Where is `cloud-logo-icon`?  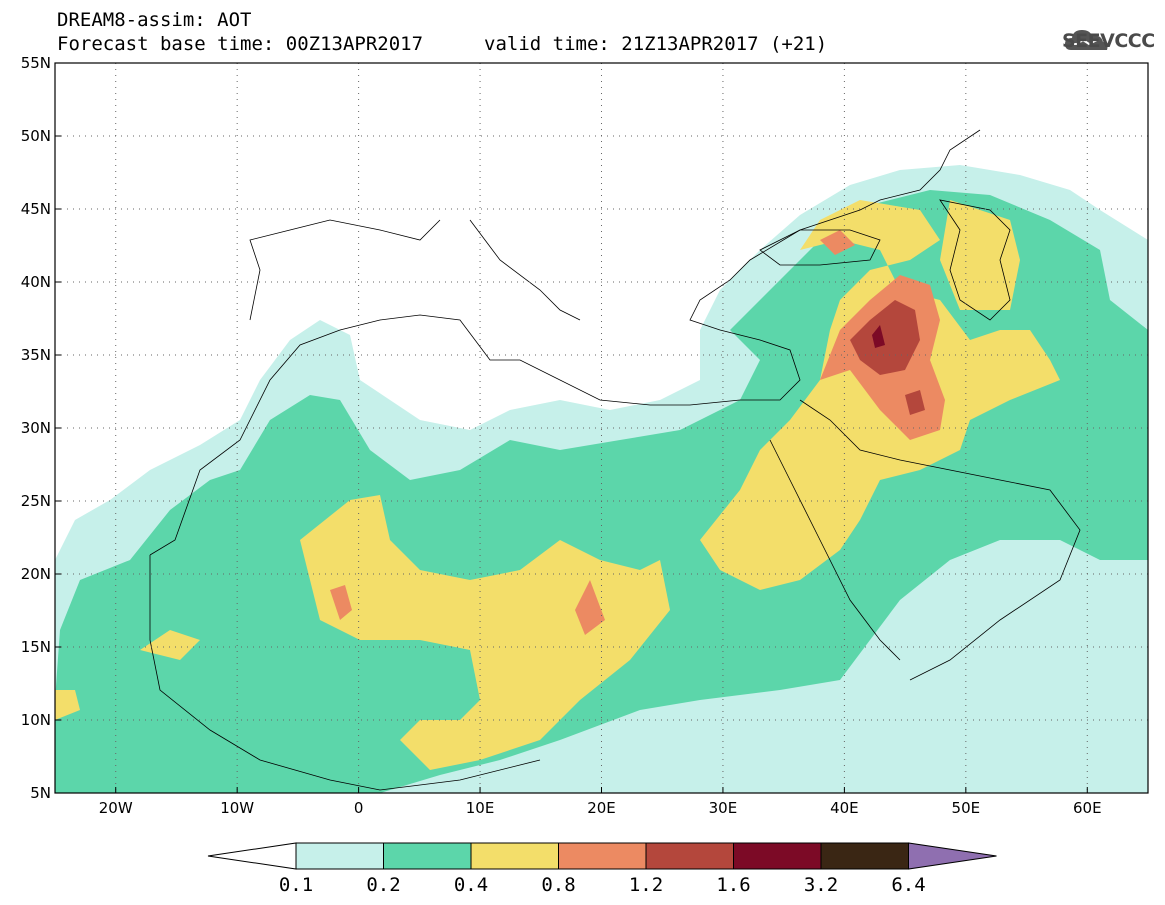 cloud-logo-icon is located at coordinates (1086, 40).